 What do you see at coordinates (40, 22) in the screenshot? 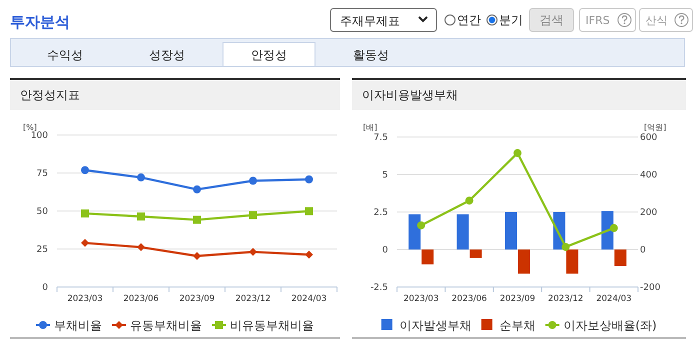
I see `text: 투자분석` at bounding box center [40, 22].